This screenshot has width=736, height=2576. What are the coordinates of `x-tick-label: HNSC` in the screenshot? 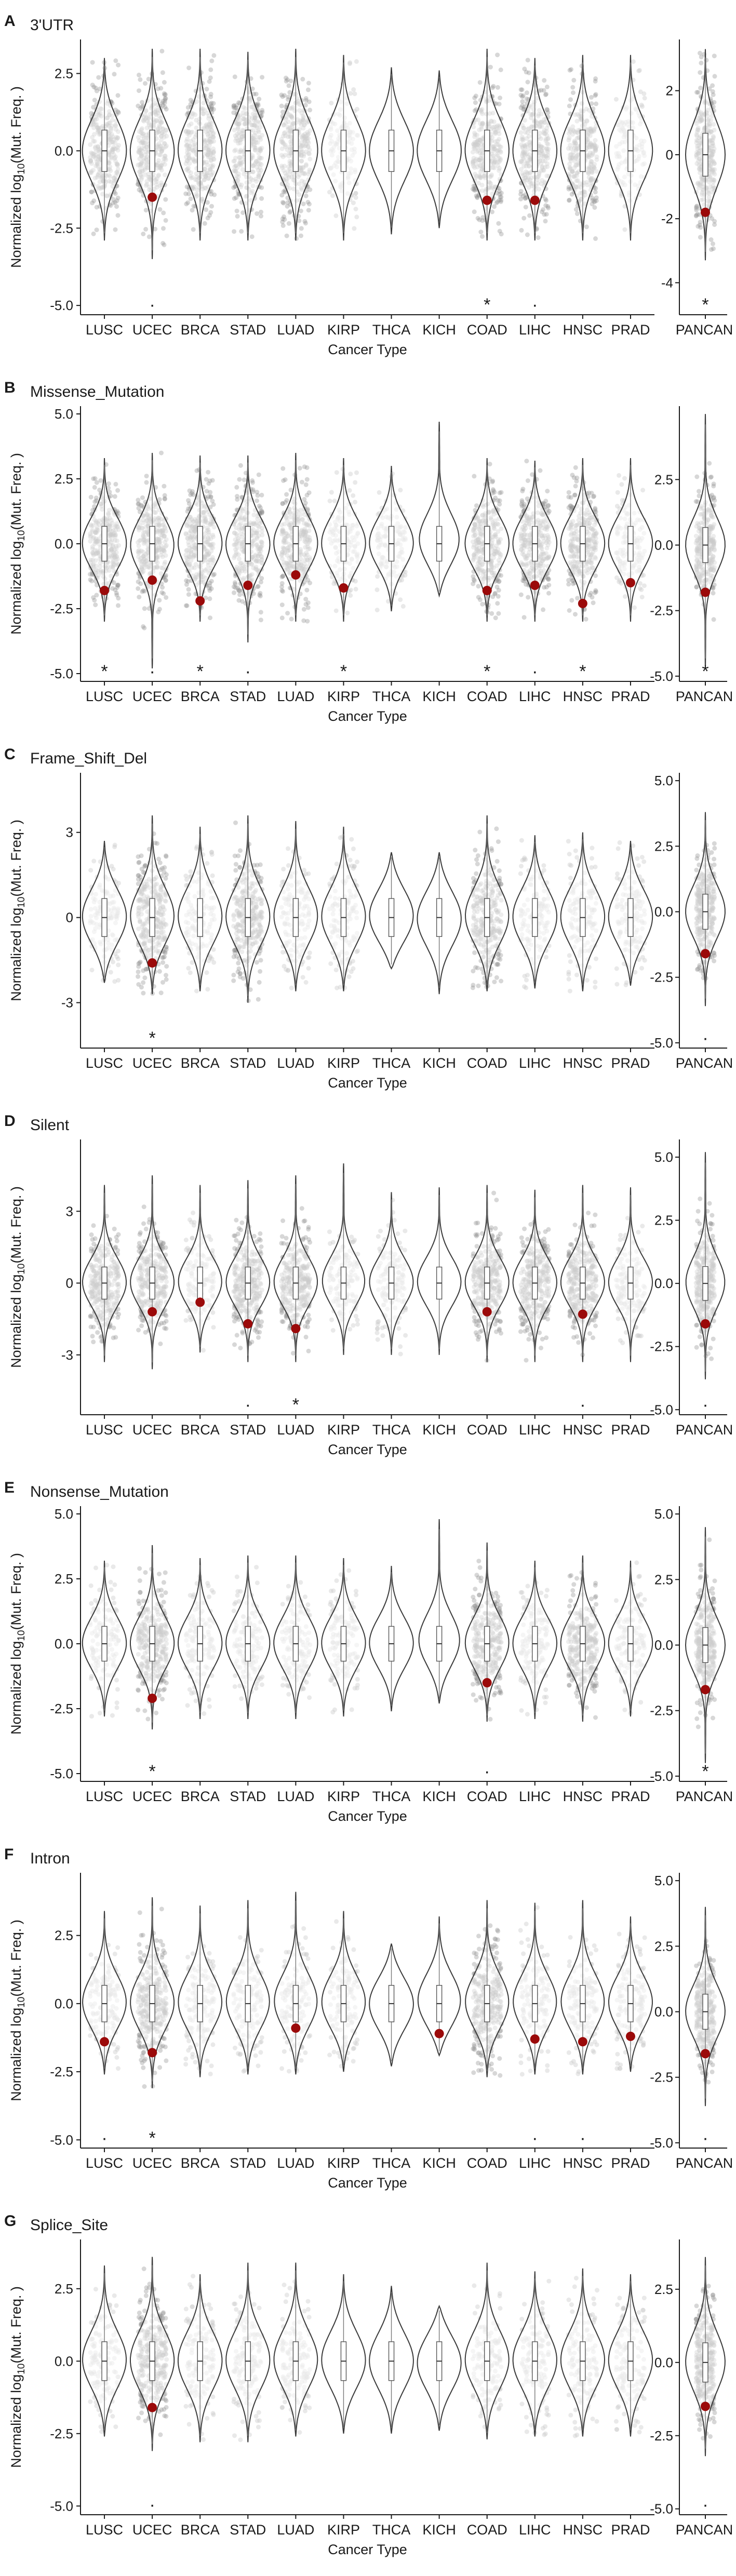 It's located at (583, 330).